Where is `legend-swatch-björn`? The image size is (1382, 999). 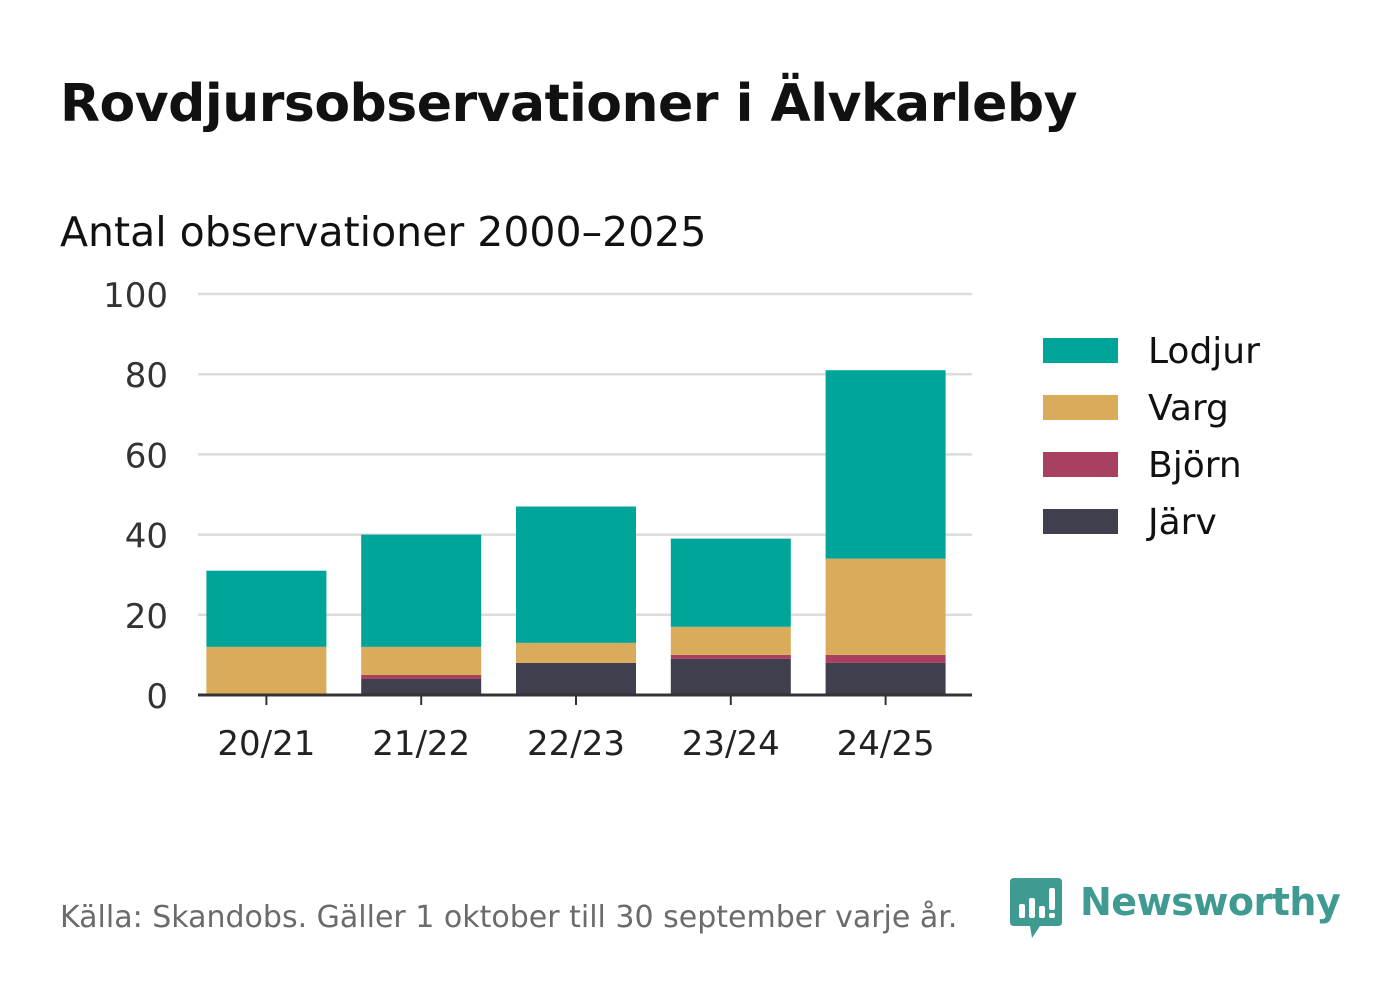 legend-swatch-björn is located at coordinates (1080, 464).